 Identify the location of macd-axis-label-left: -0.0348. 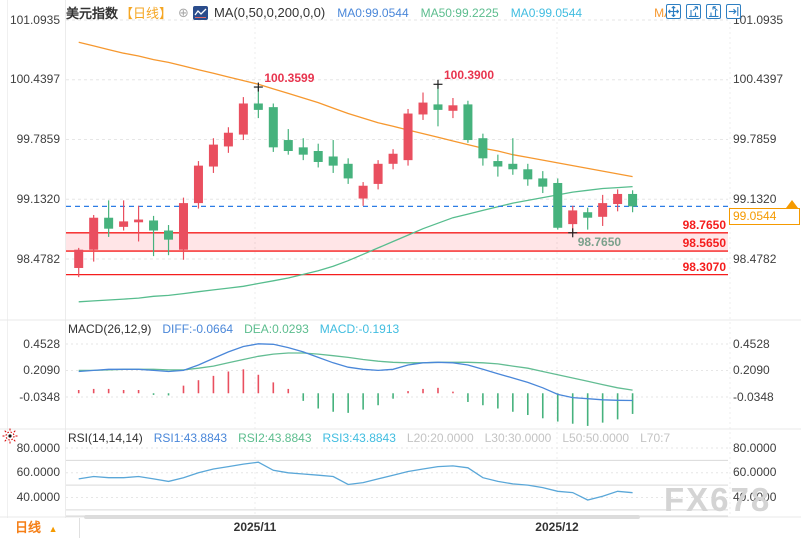
(39, 396).